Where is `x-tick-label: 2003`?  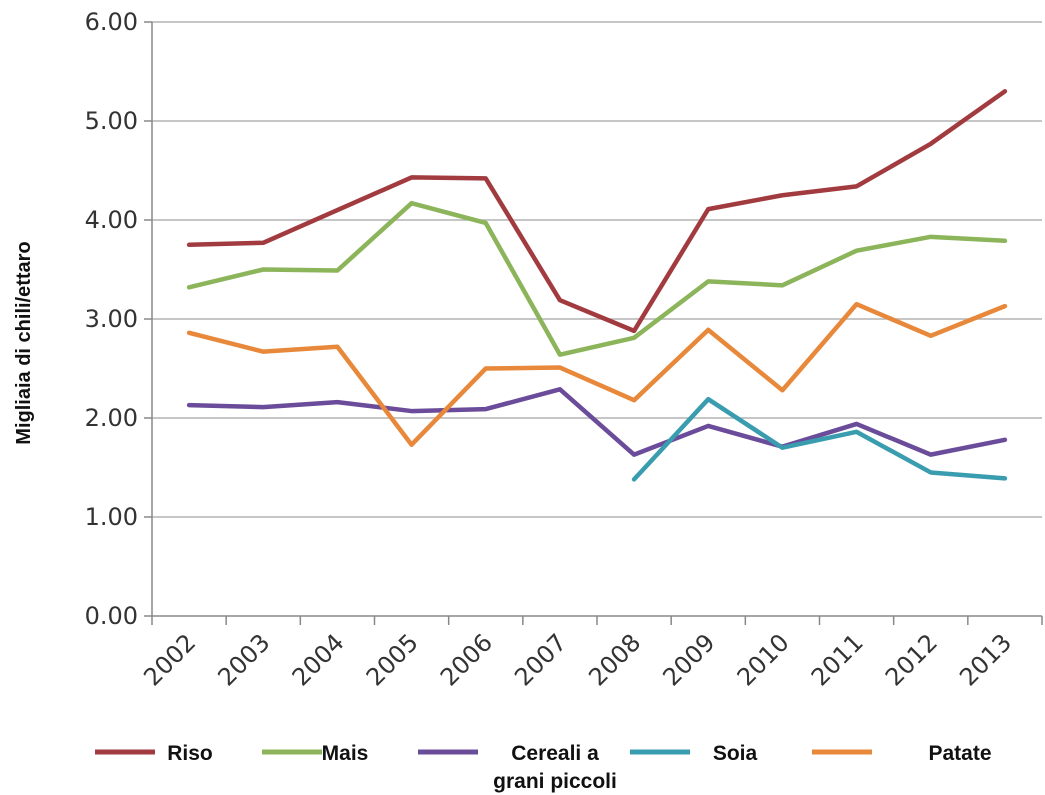 x-tick-label: 2003 is located at coordinates (244, 659).